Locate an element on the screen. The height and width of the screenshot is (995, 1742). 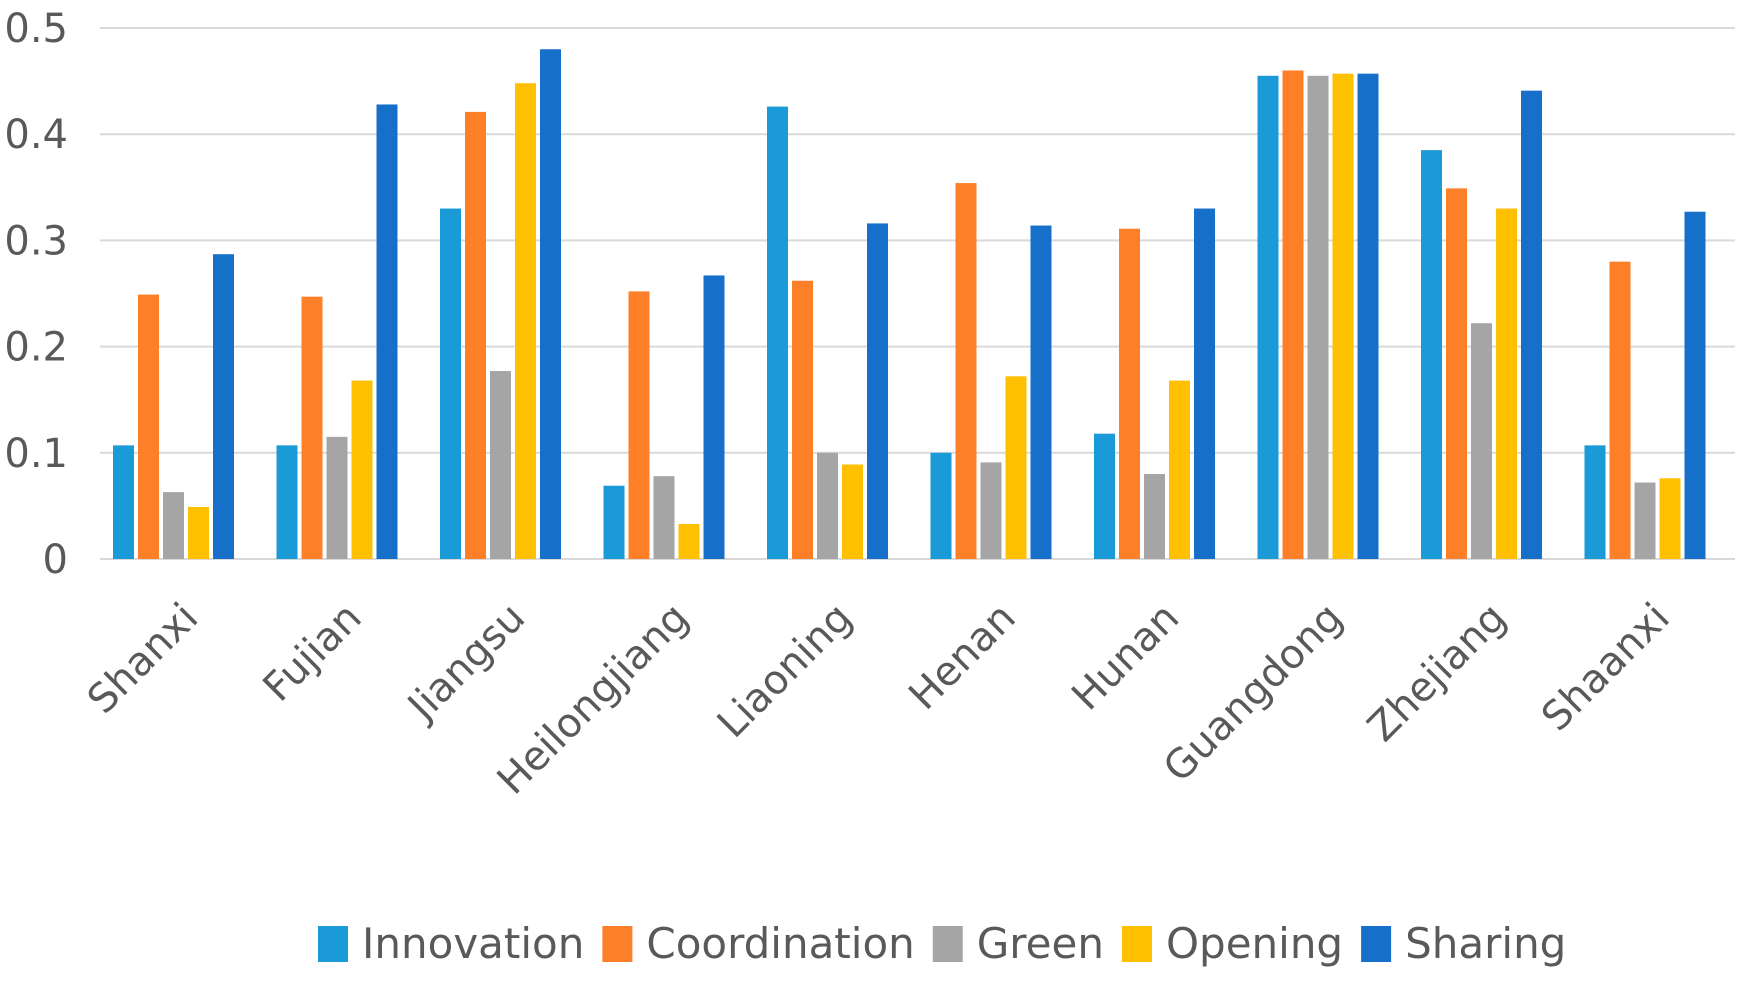
legend-item-coordination: Coordination is located at coordinates (758, 943).